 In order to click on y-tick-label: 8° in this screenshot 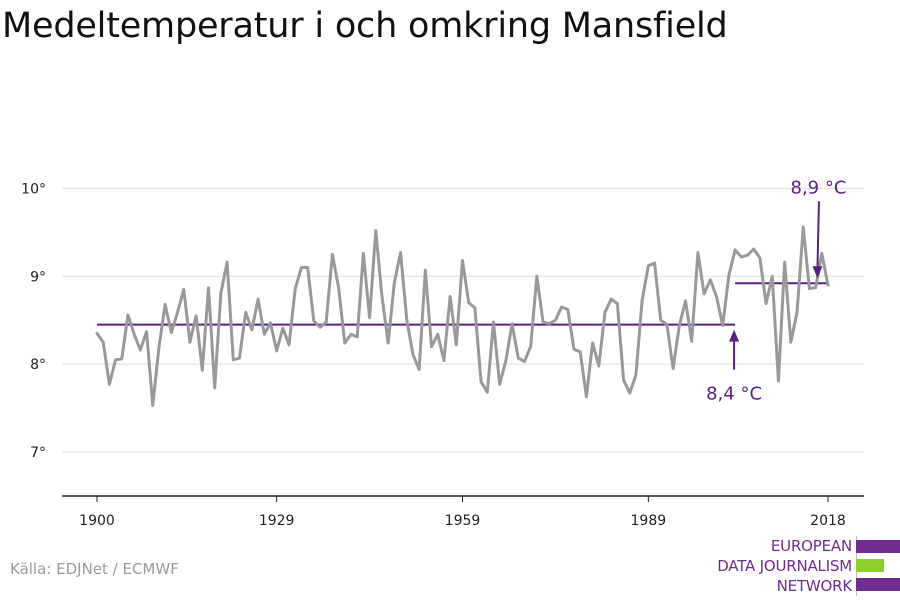, I will do `click(38, 365)`.